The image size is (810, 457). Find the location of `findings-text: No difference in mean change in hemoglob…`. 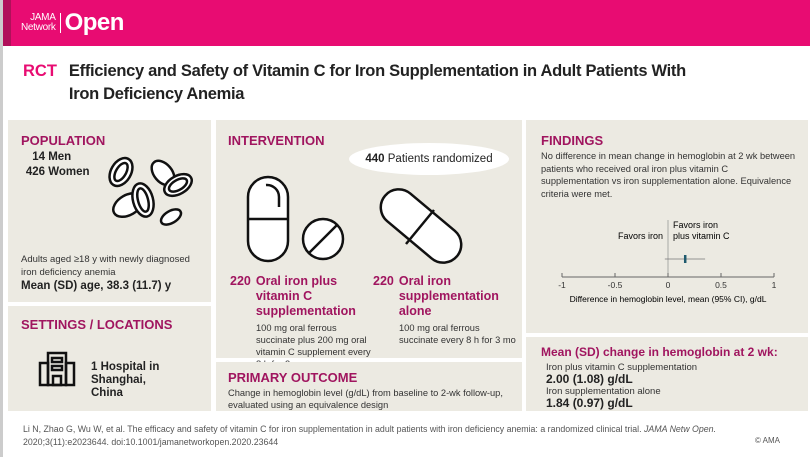

findings-text: No difference in mean change in hemoglob… is located at coordinates (668, 175).